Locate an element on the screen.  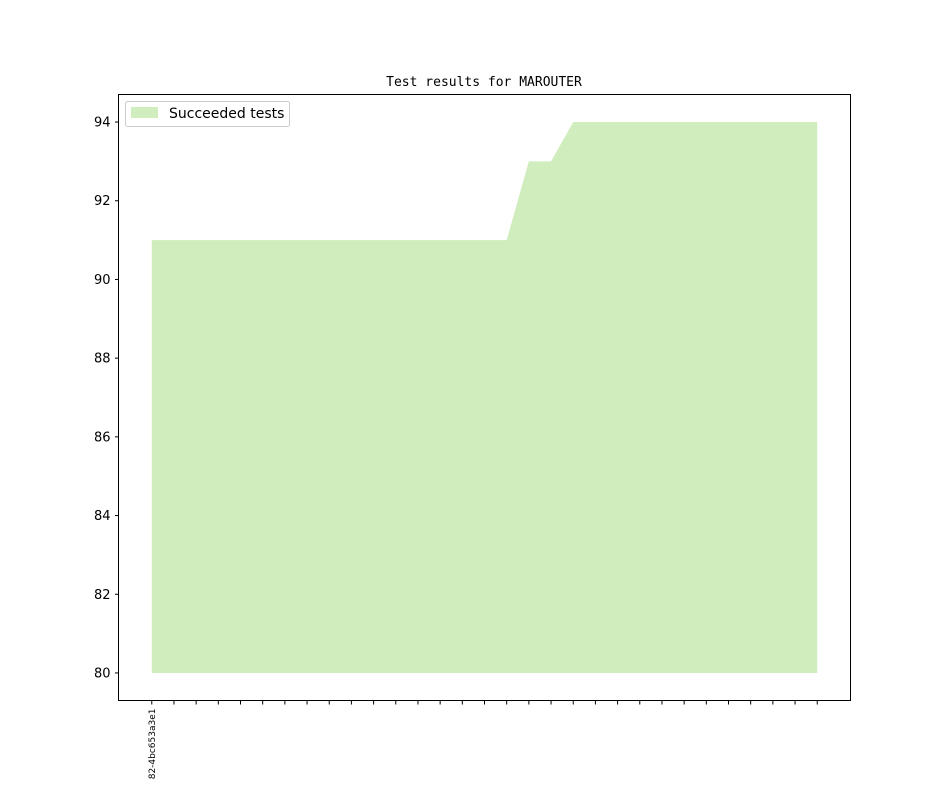
chart-title: Test results for MAROUTER is located at coordinates (484, 82).